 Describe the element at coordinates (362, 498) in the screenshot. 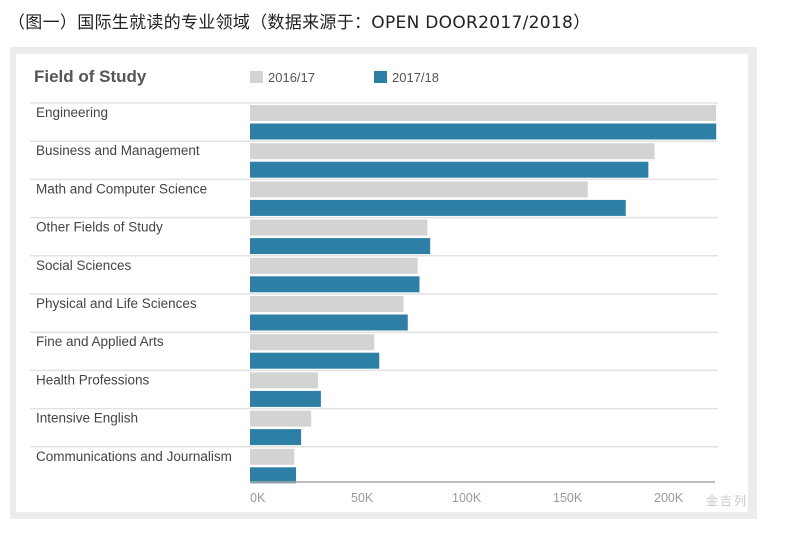

I see `x-tick-label: 50K` at that location.